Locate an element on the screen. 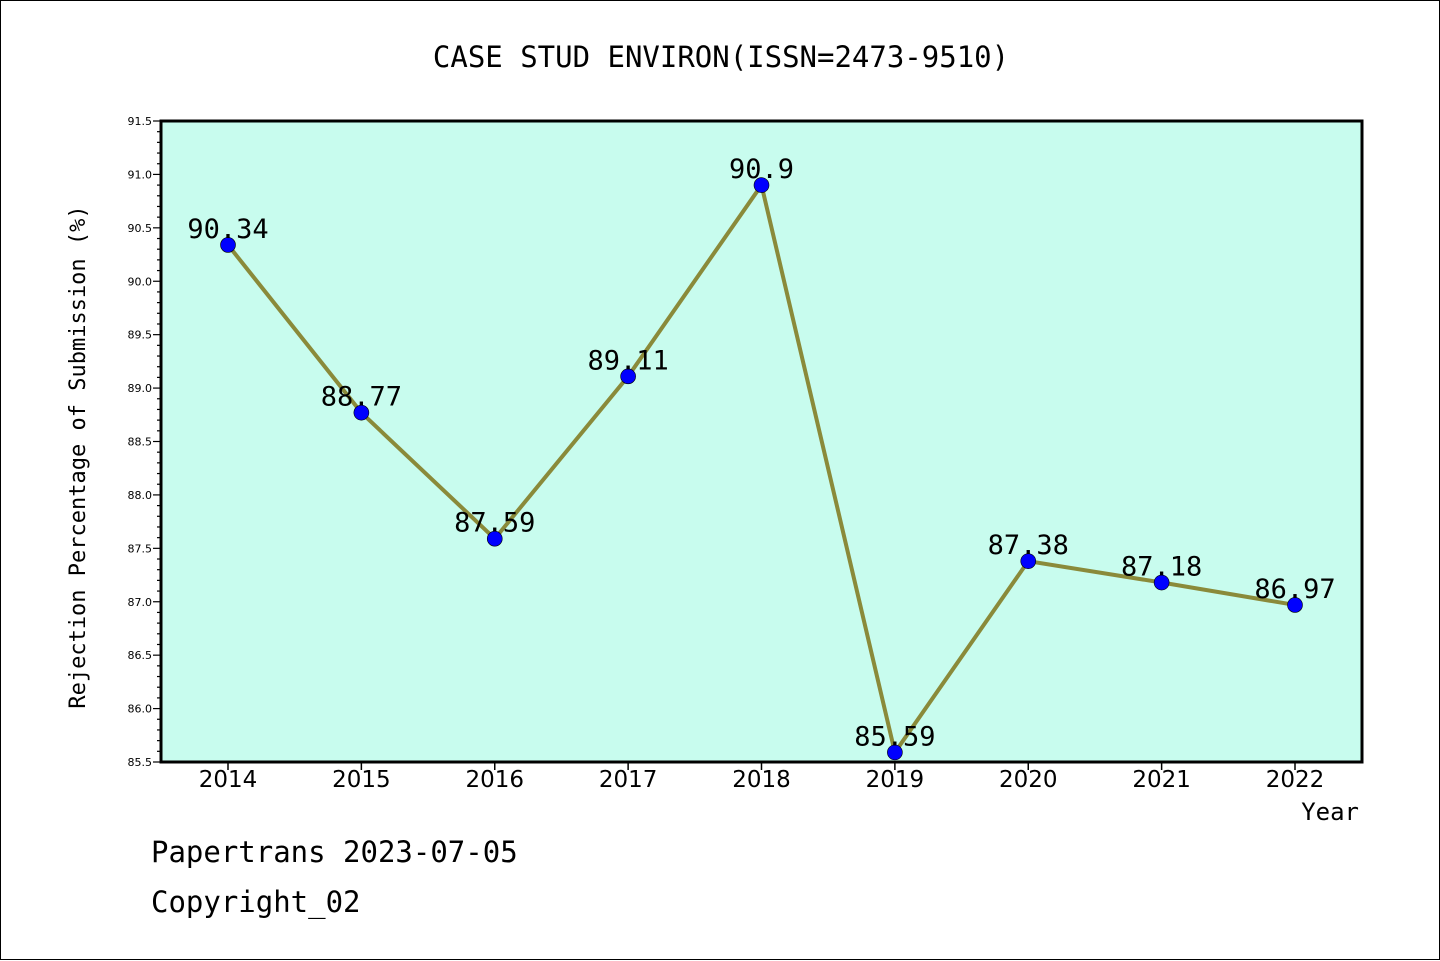  x-tick-label: 2021 is located at coordinates (1161, 780).